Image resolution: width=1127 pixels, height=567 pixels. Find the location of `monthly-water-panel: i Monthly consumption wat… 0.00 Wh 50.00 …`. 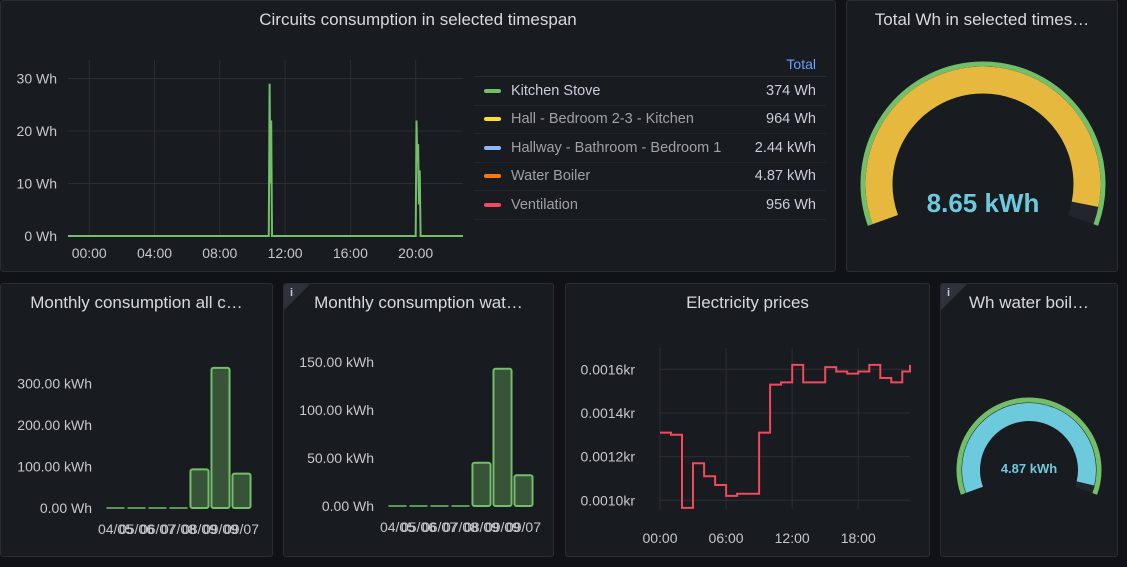

monthly-water-panel: i Monthly consumption wat… 0.00 Wh 50.00 … is located at coordinates (418, 420).